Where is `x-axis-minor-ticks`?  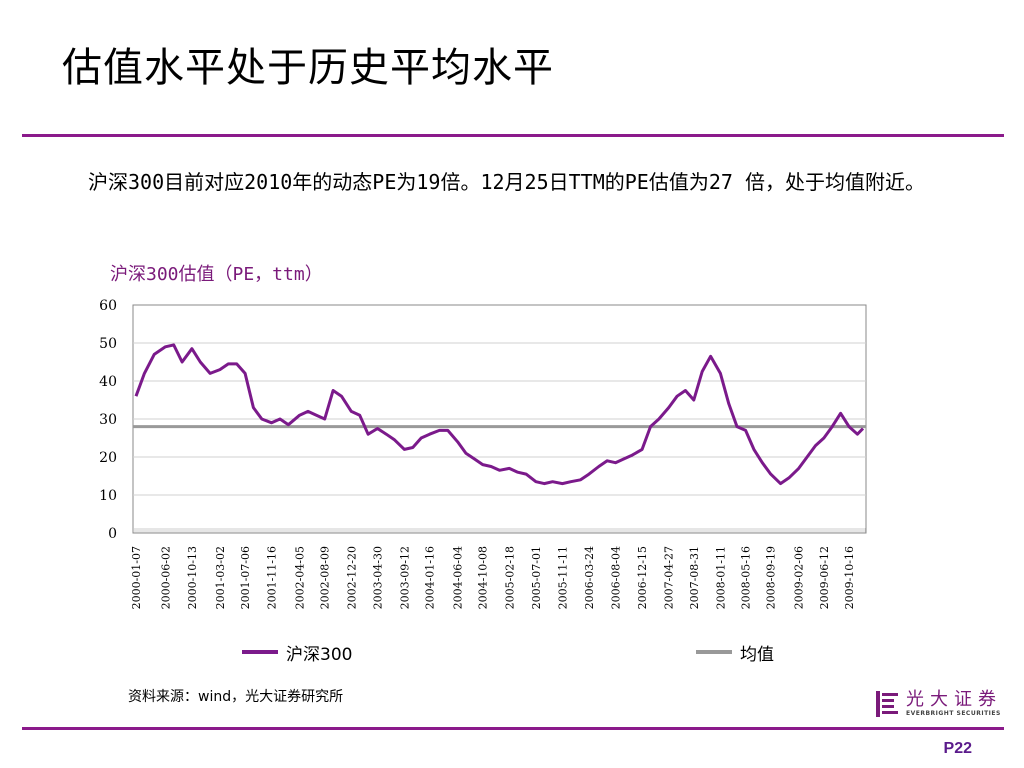 x-axis-minor-ticks is located at coordinates (500, 530).